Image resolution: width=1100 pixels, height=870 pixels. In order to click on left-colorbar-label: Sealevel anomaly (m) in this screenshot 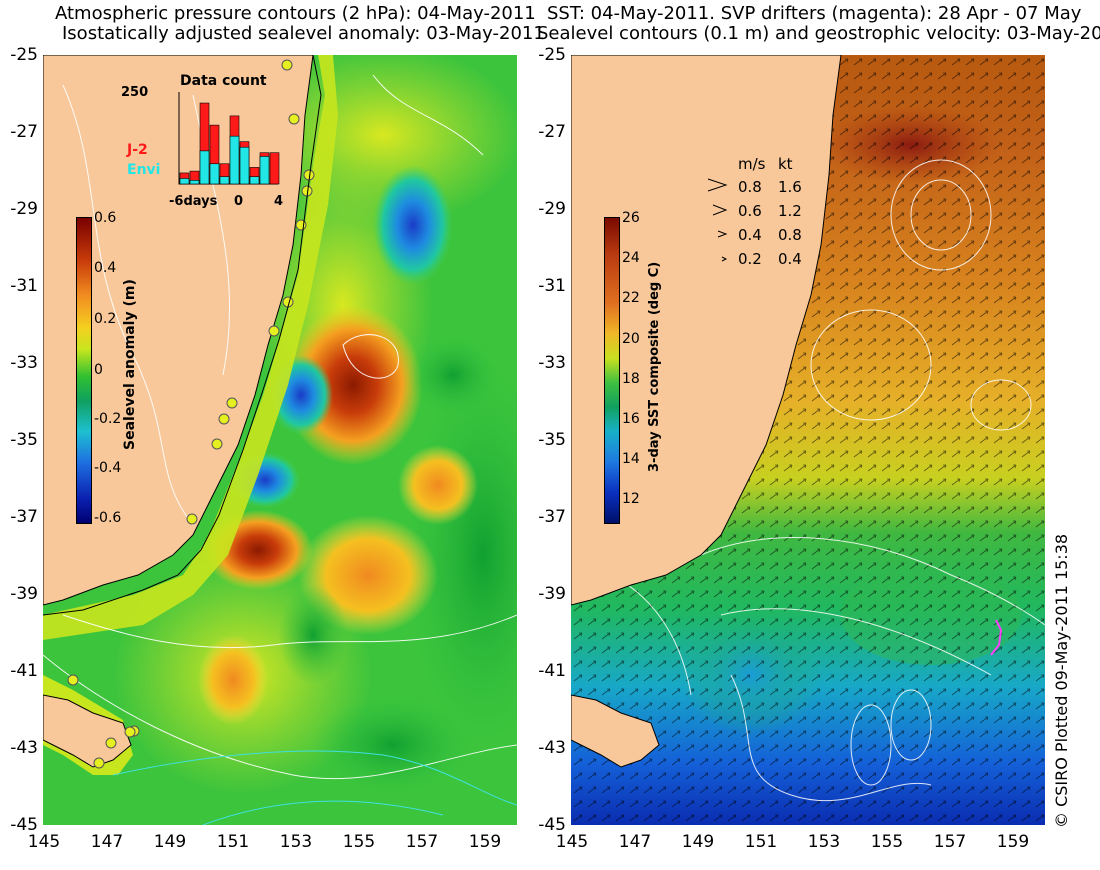, I will do `click(130, 364)`.